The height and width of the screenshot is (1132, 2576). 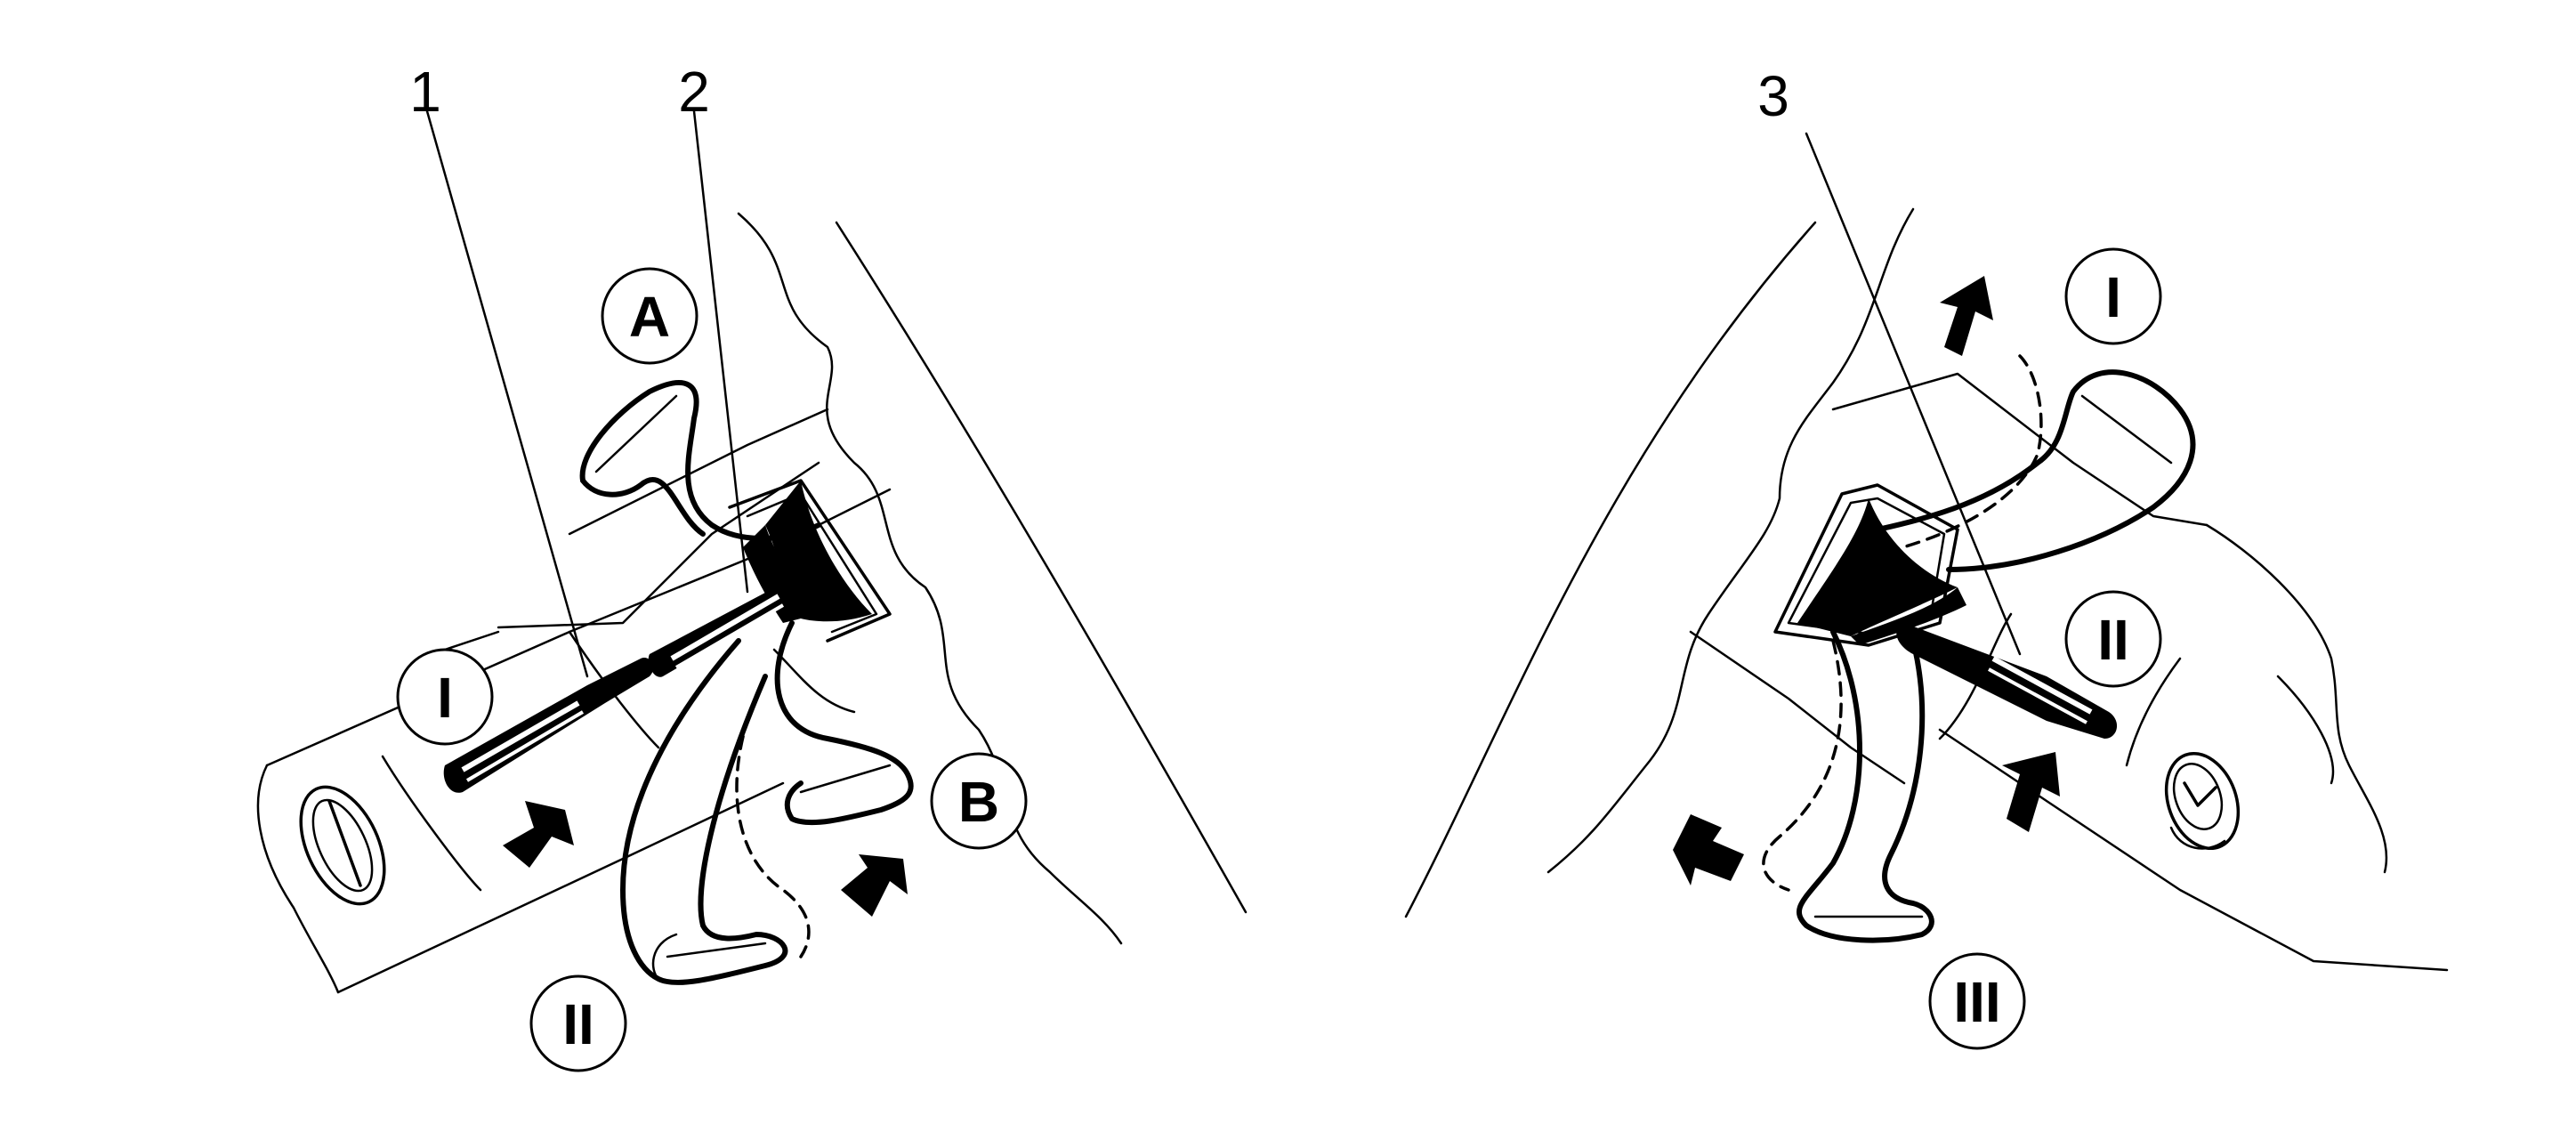 I want to click on callout-1: 1, so click(x=425, y=92).